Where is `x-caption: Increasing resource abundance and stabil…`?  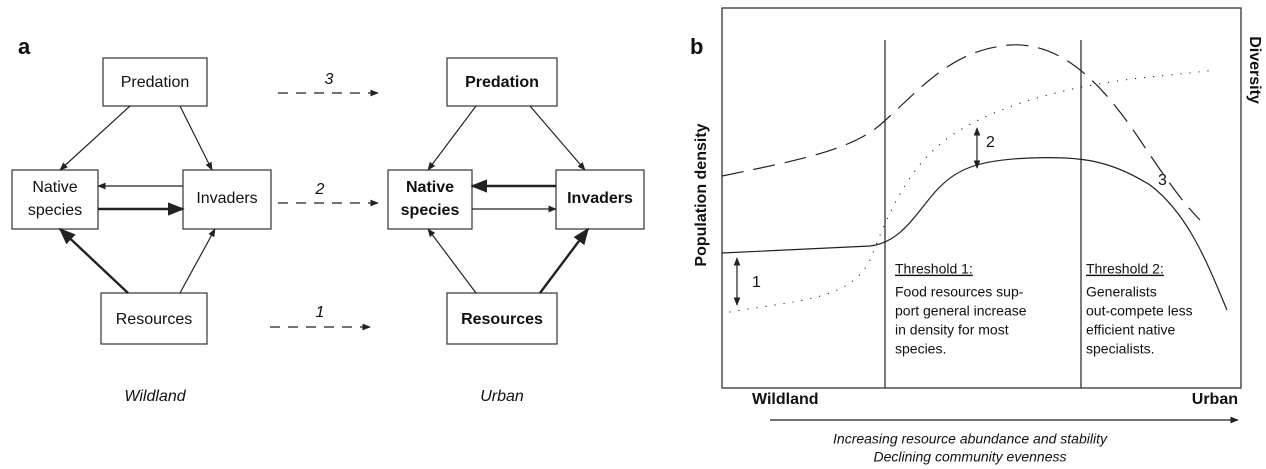 x-caption: Increasing resource abundance and stabil… is located at coordinates (970, 439).